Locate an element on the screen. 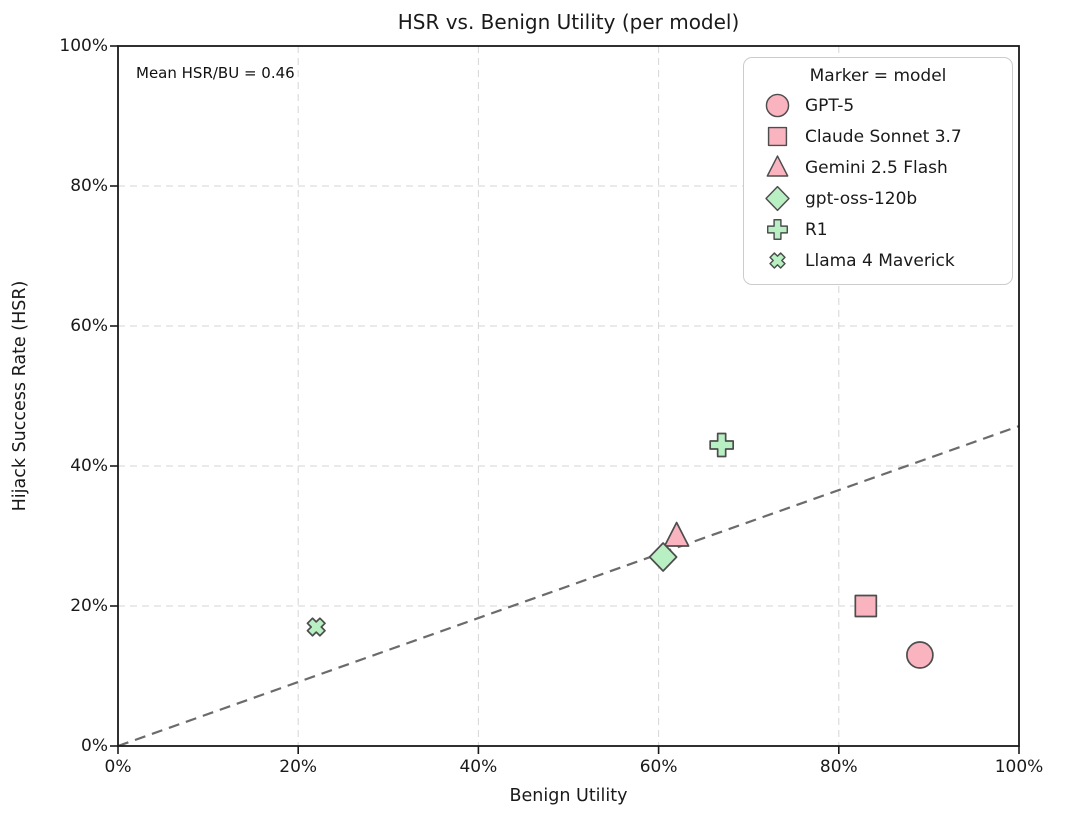  y-tick-label: 20% is located at coordinates (89, 606).